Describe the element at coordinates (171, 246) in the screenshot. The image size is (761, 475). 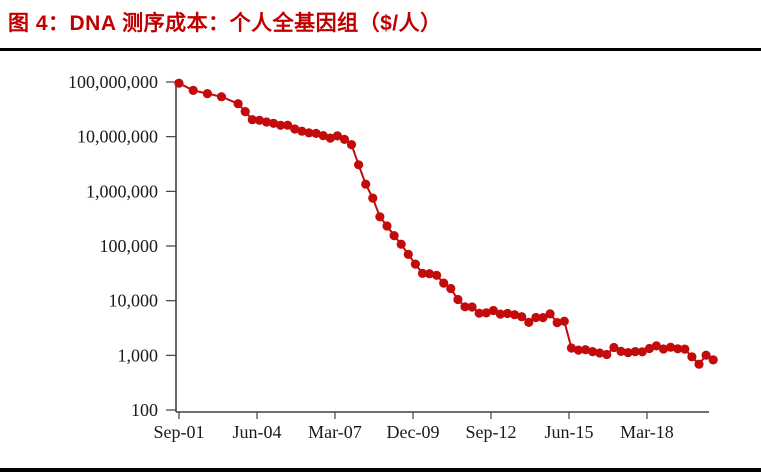
I see `y-tick-marks` at that location.